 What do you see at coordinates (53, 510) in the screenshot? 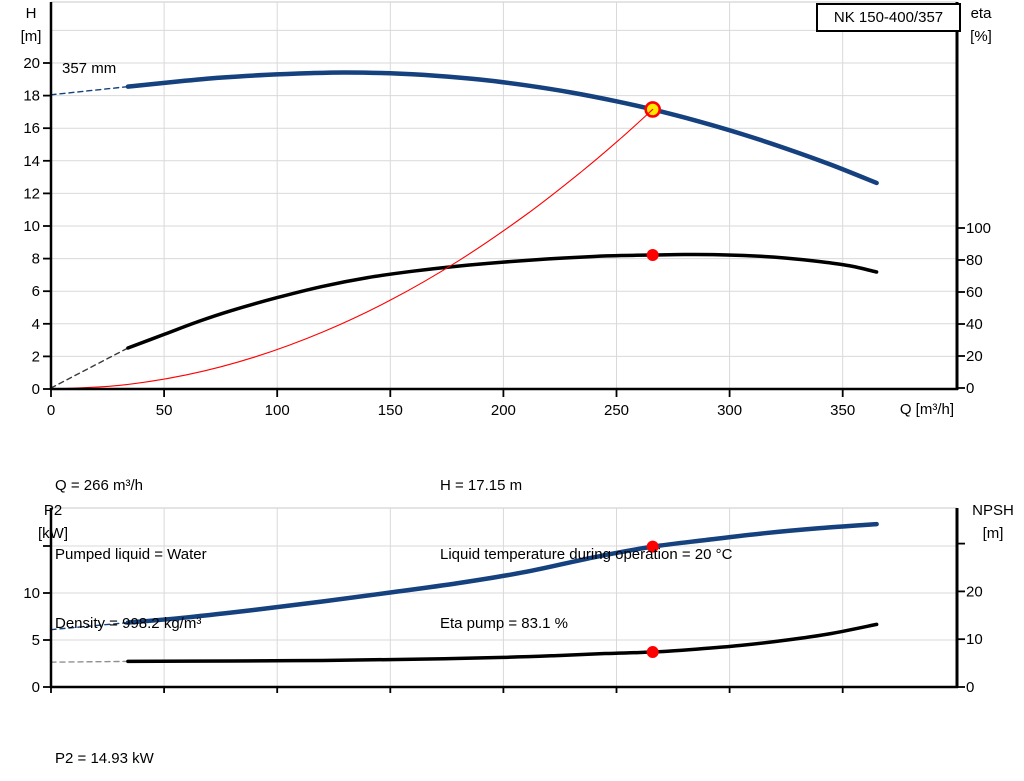
I see `p2-axis-title-line1: P2` at bounding box center [53, 510].